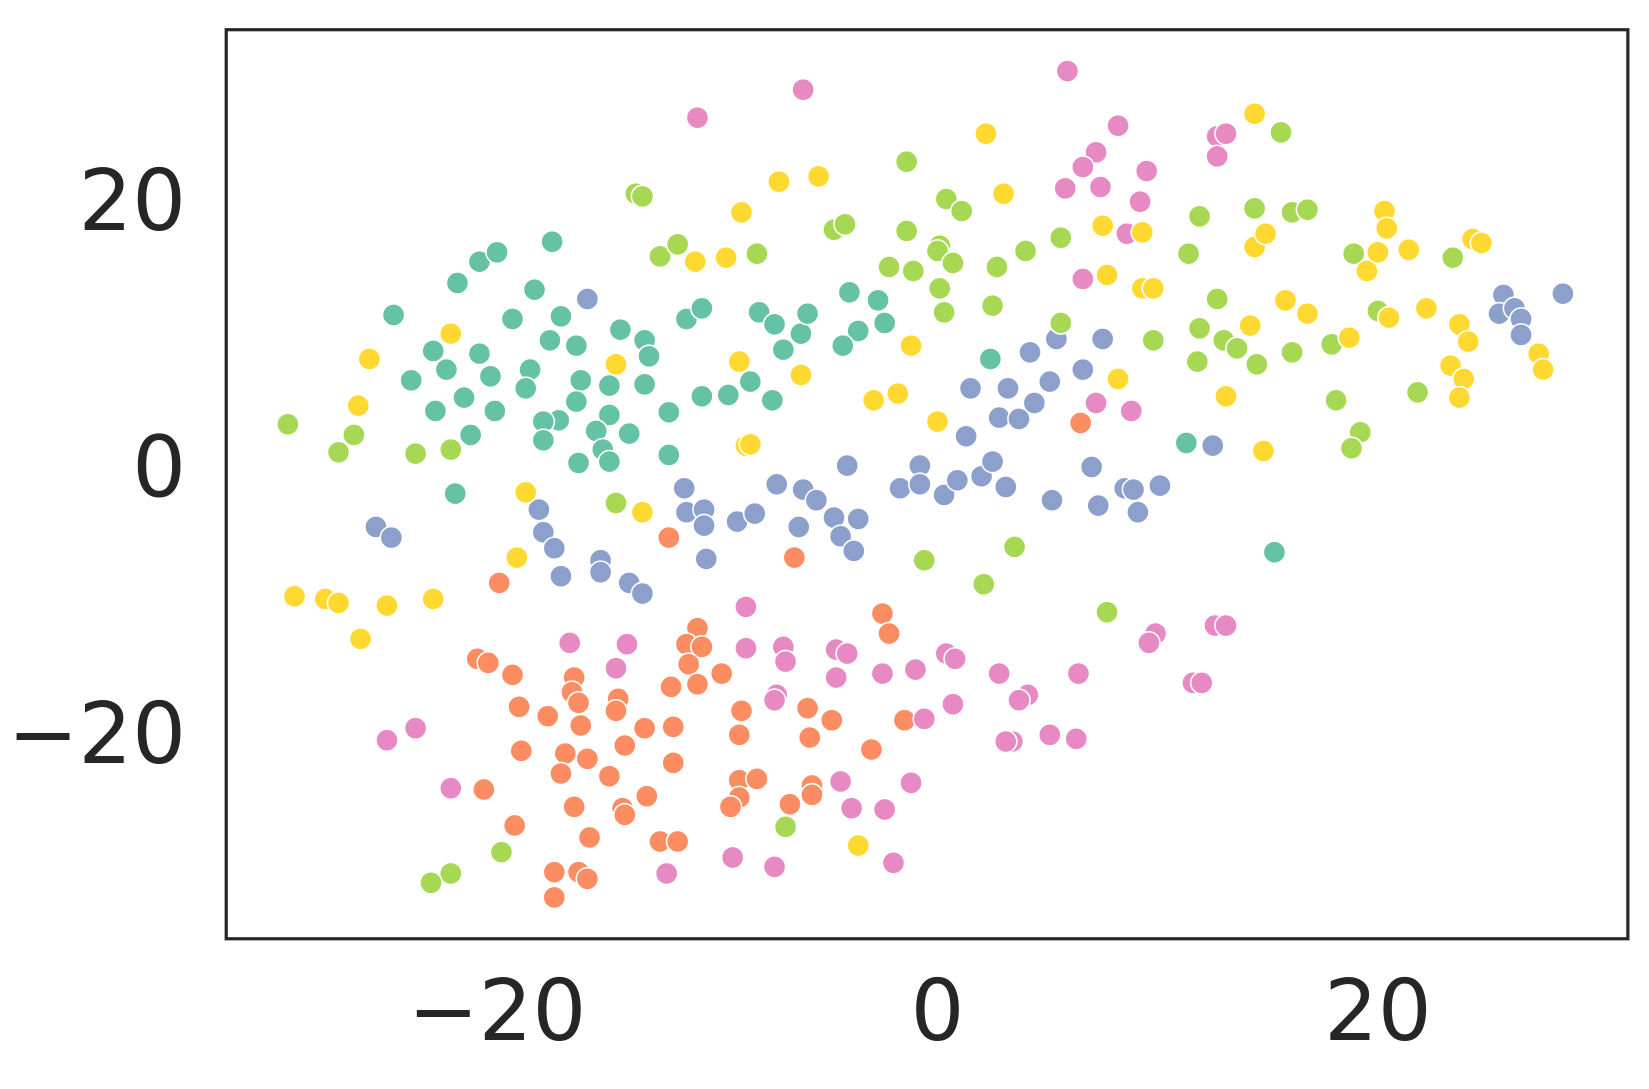 This screenshot has width=1649, height=1089. I want to click on y-tick-label: 0, so click(159, 468).